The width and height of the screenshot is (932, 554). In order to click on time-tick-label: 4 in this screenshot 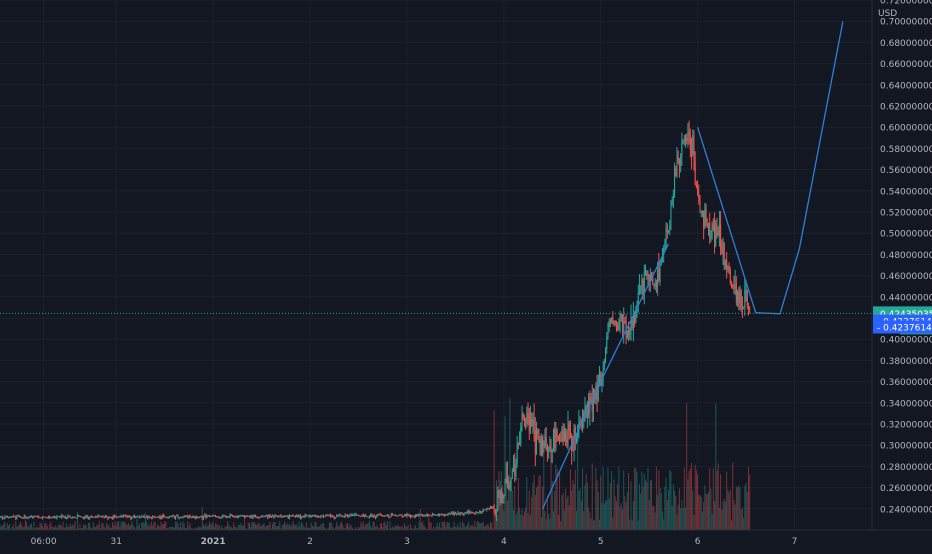, I will do `click(504, 542)`.